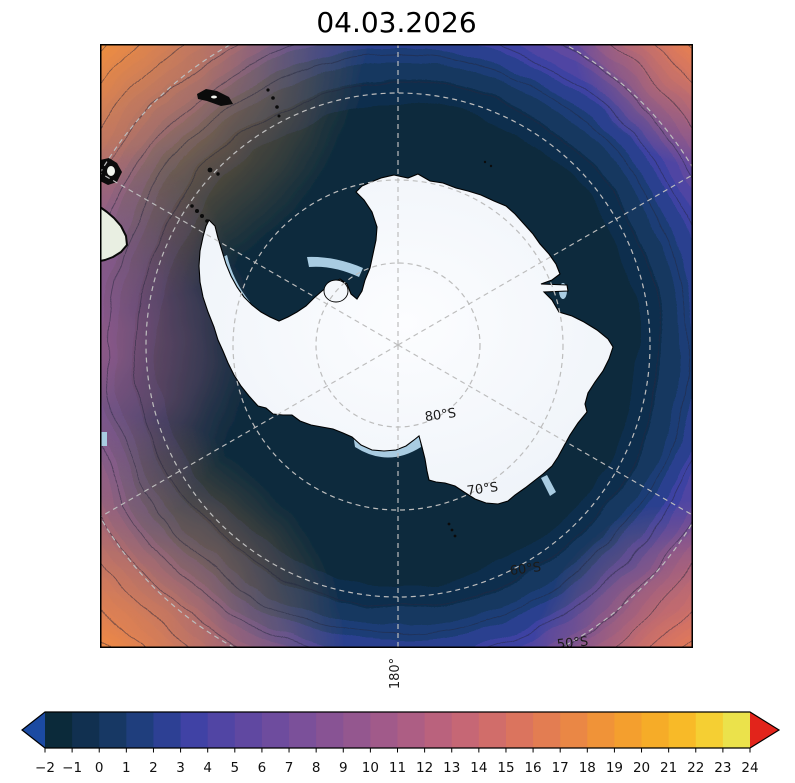  What do you see at coordinates (525, 569) in the screenshot?
I see `lat-label-60s: 60°S` at bounding box center [525, 569].